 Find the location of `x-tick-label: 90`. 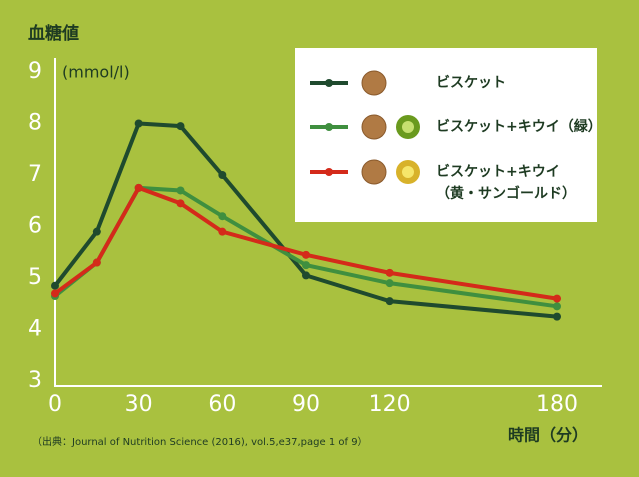

x-tick-label: 90 is located at coordinates (306, 404).